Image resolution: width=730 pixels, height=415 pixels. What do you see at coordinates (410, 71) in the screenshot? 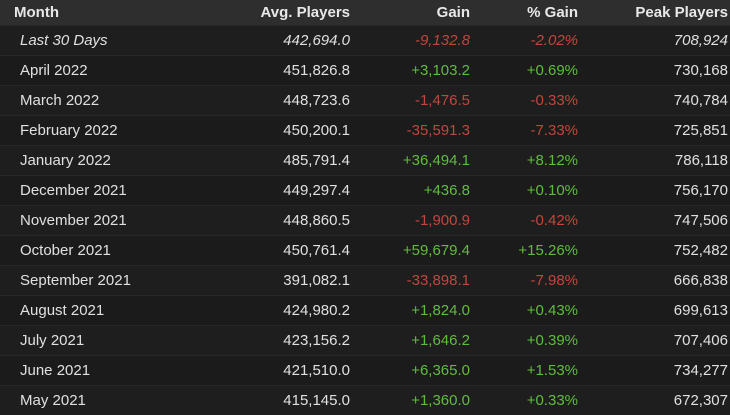
I see `gain-cell: +3,103.2` at bounding box center [410, 71].